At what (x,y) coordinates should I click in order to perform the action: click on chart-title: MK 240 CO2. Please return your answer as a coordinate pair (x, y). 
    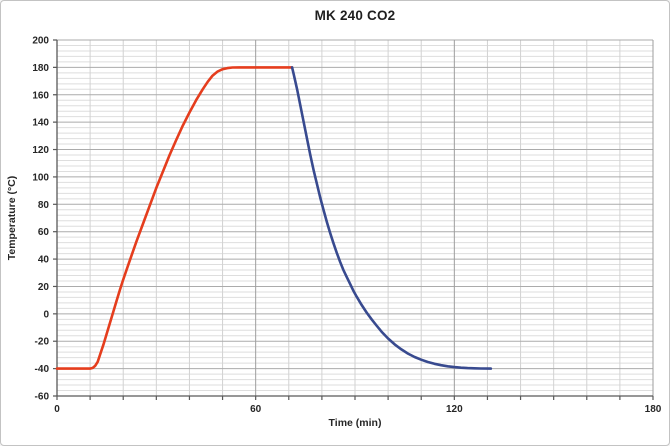
    Looking at the image, I should click on (355, 15).